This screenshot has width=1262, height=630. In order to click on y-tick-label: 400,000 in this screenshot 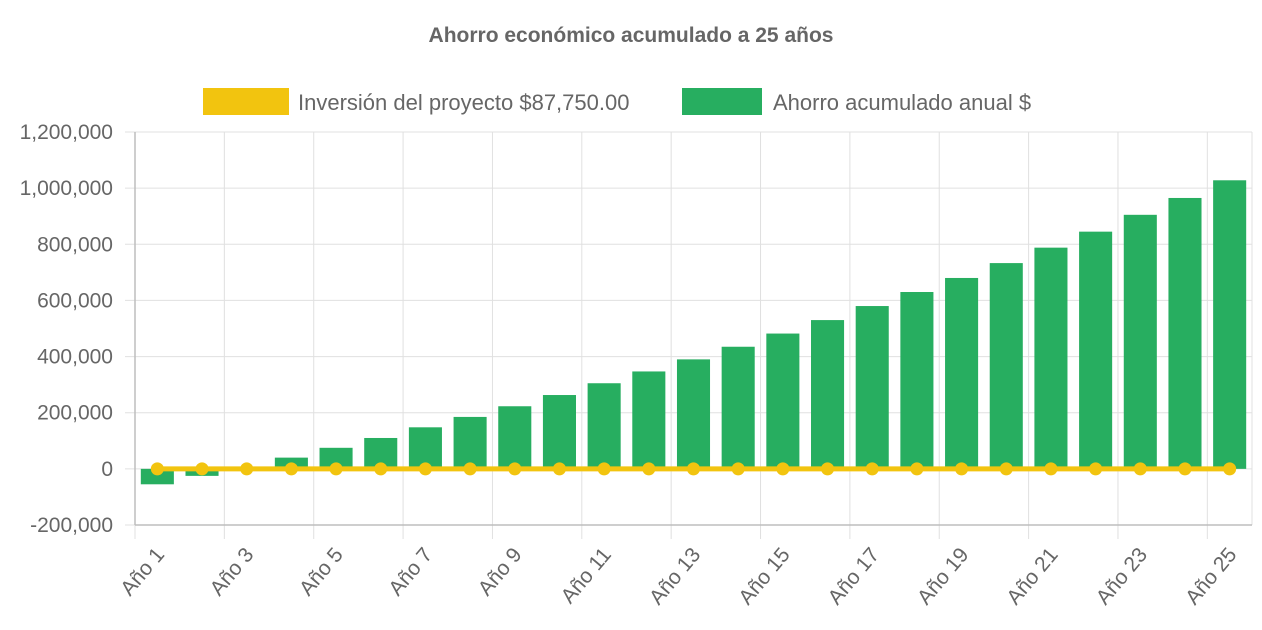, I will do `click(75, 357)`.